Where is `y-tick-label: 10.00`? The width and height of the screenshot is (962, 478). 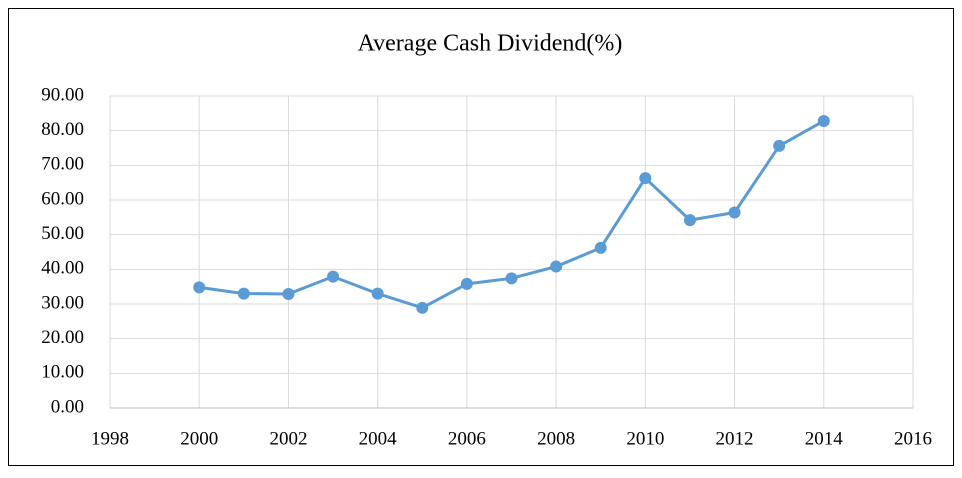
y-tick-label: 10.00 is located at coordinates (62, 372).